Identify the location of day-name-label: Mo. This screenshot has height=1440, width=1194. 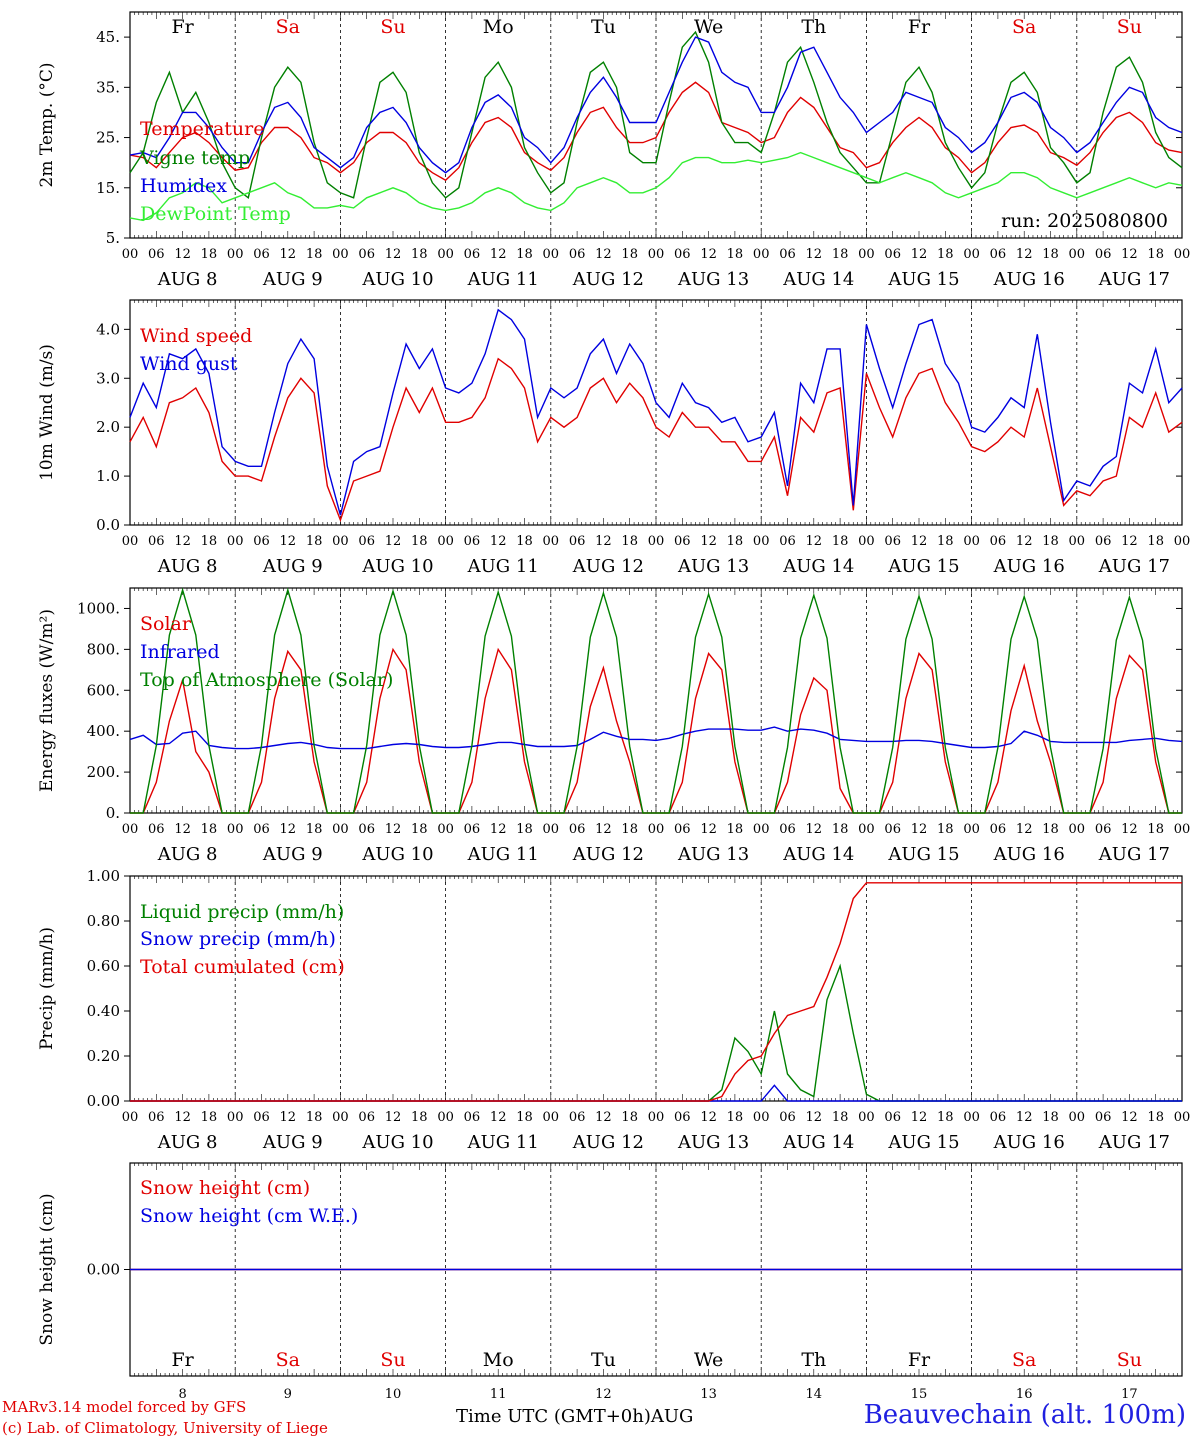
(498, 1360).